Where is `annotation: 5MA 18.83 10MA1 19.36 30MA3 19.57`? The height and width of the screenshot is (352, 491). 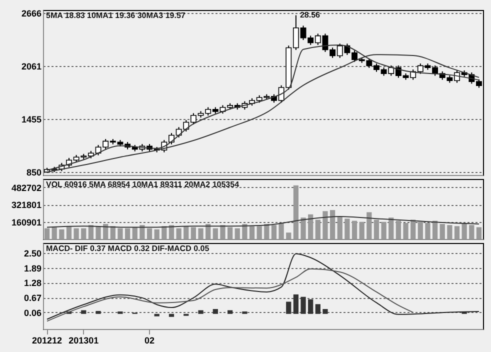 annotation: 5MA 18.83 10MA1 19.36 30MA3 19.57 is located at coordinates (116, 15).